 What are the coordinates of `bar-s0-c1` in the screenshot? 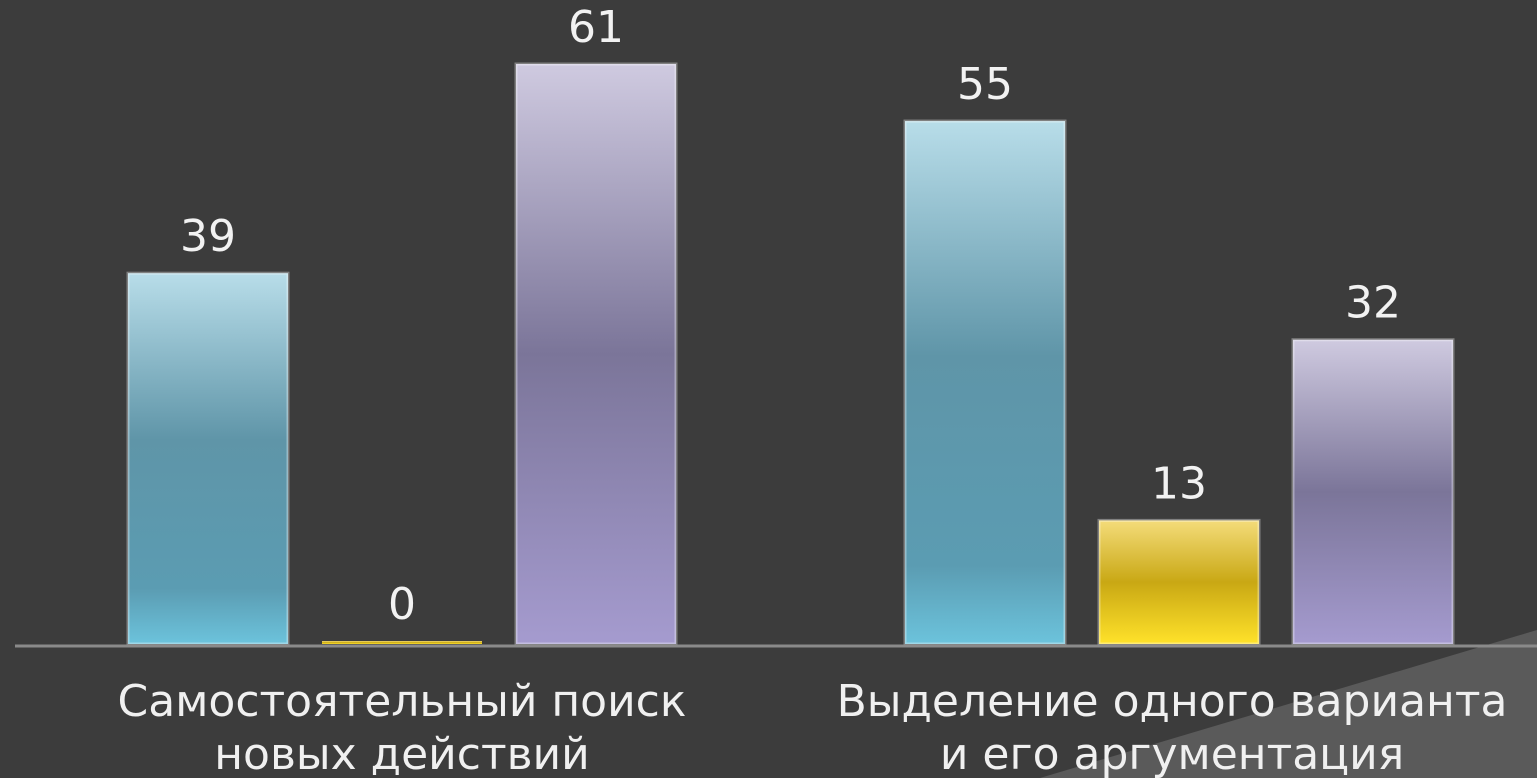 It's located at (985, 382).